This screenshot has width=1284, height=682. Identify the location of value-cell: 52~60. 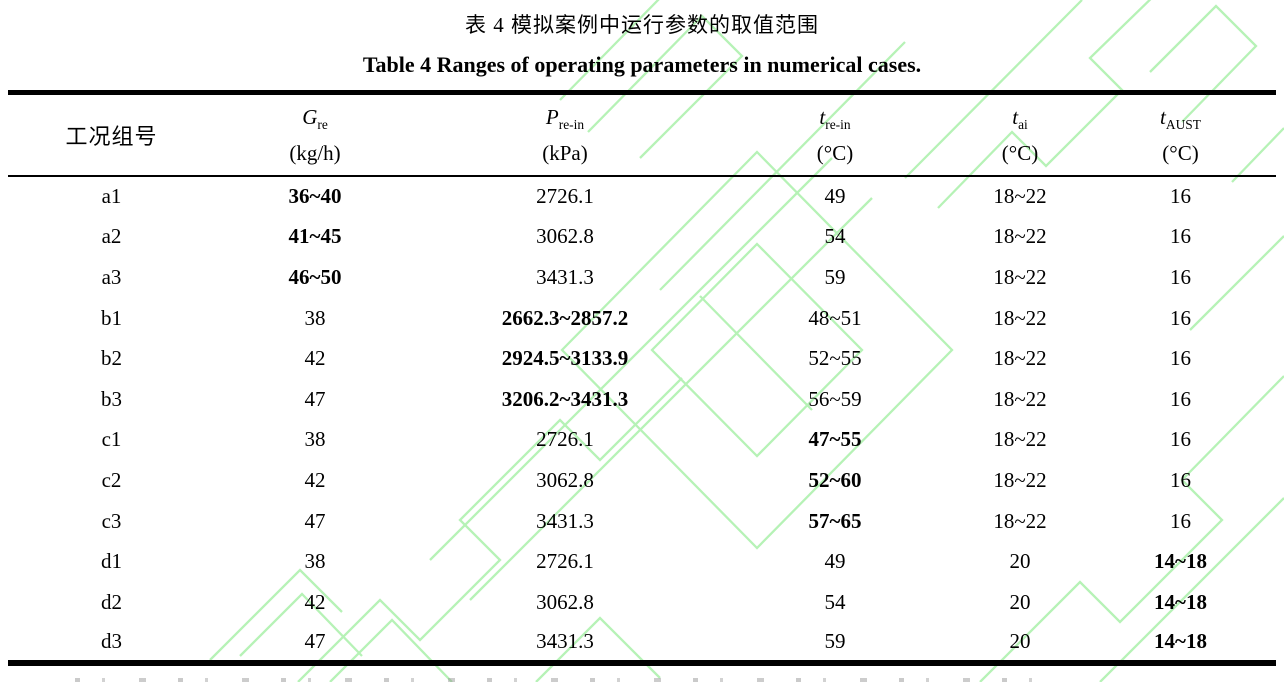
(835, 479).